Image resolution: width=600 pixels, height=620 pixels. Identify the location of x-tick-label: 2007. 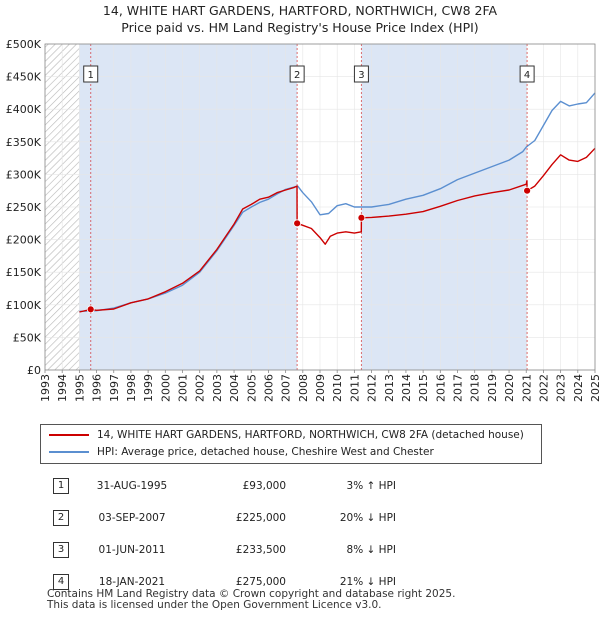
(286, 388).